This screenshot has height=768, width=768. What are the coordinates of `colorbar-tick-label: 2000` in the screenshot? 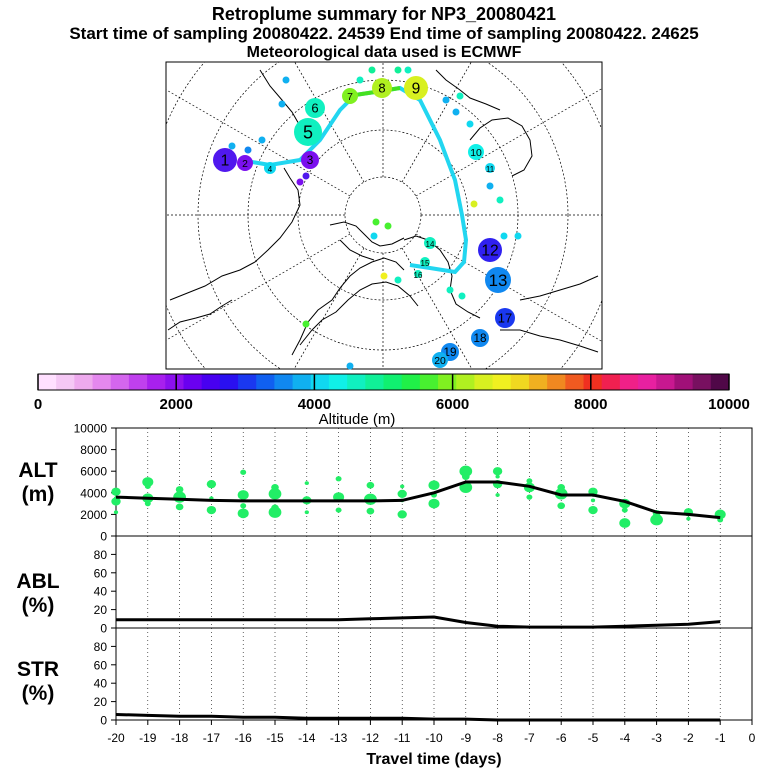 It's located at (176, 404).